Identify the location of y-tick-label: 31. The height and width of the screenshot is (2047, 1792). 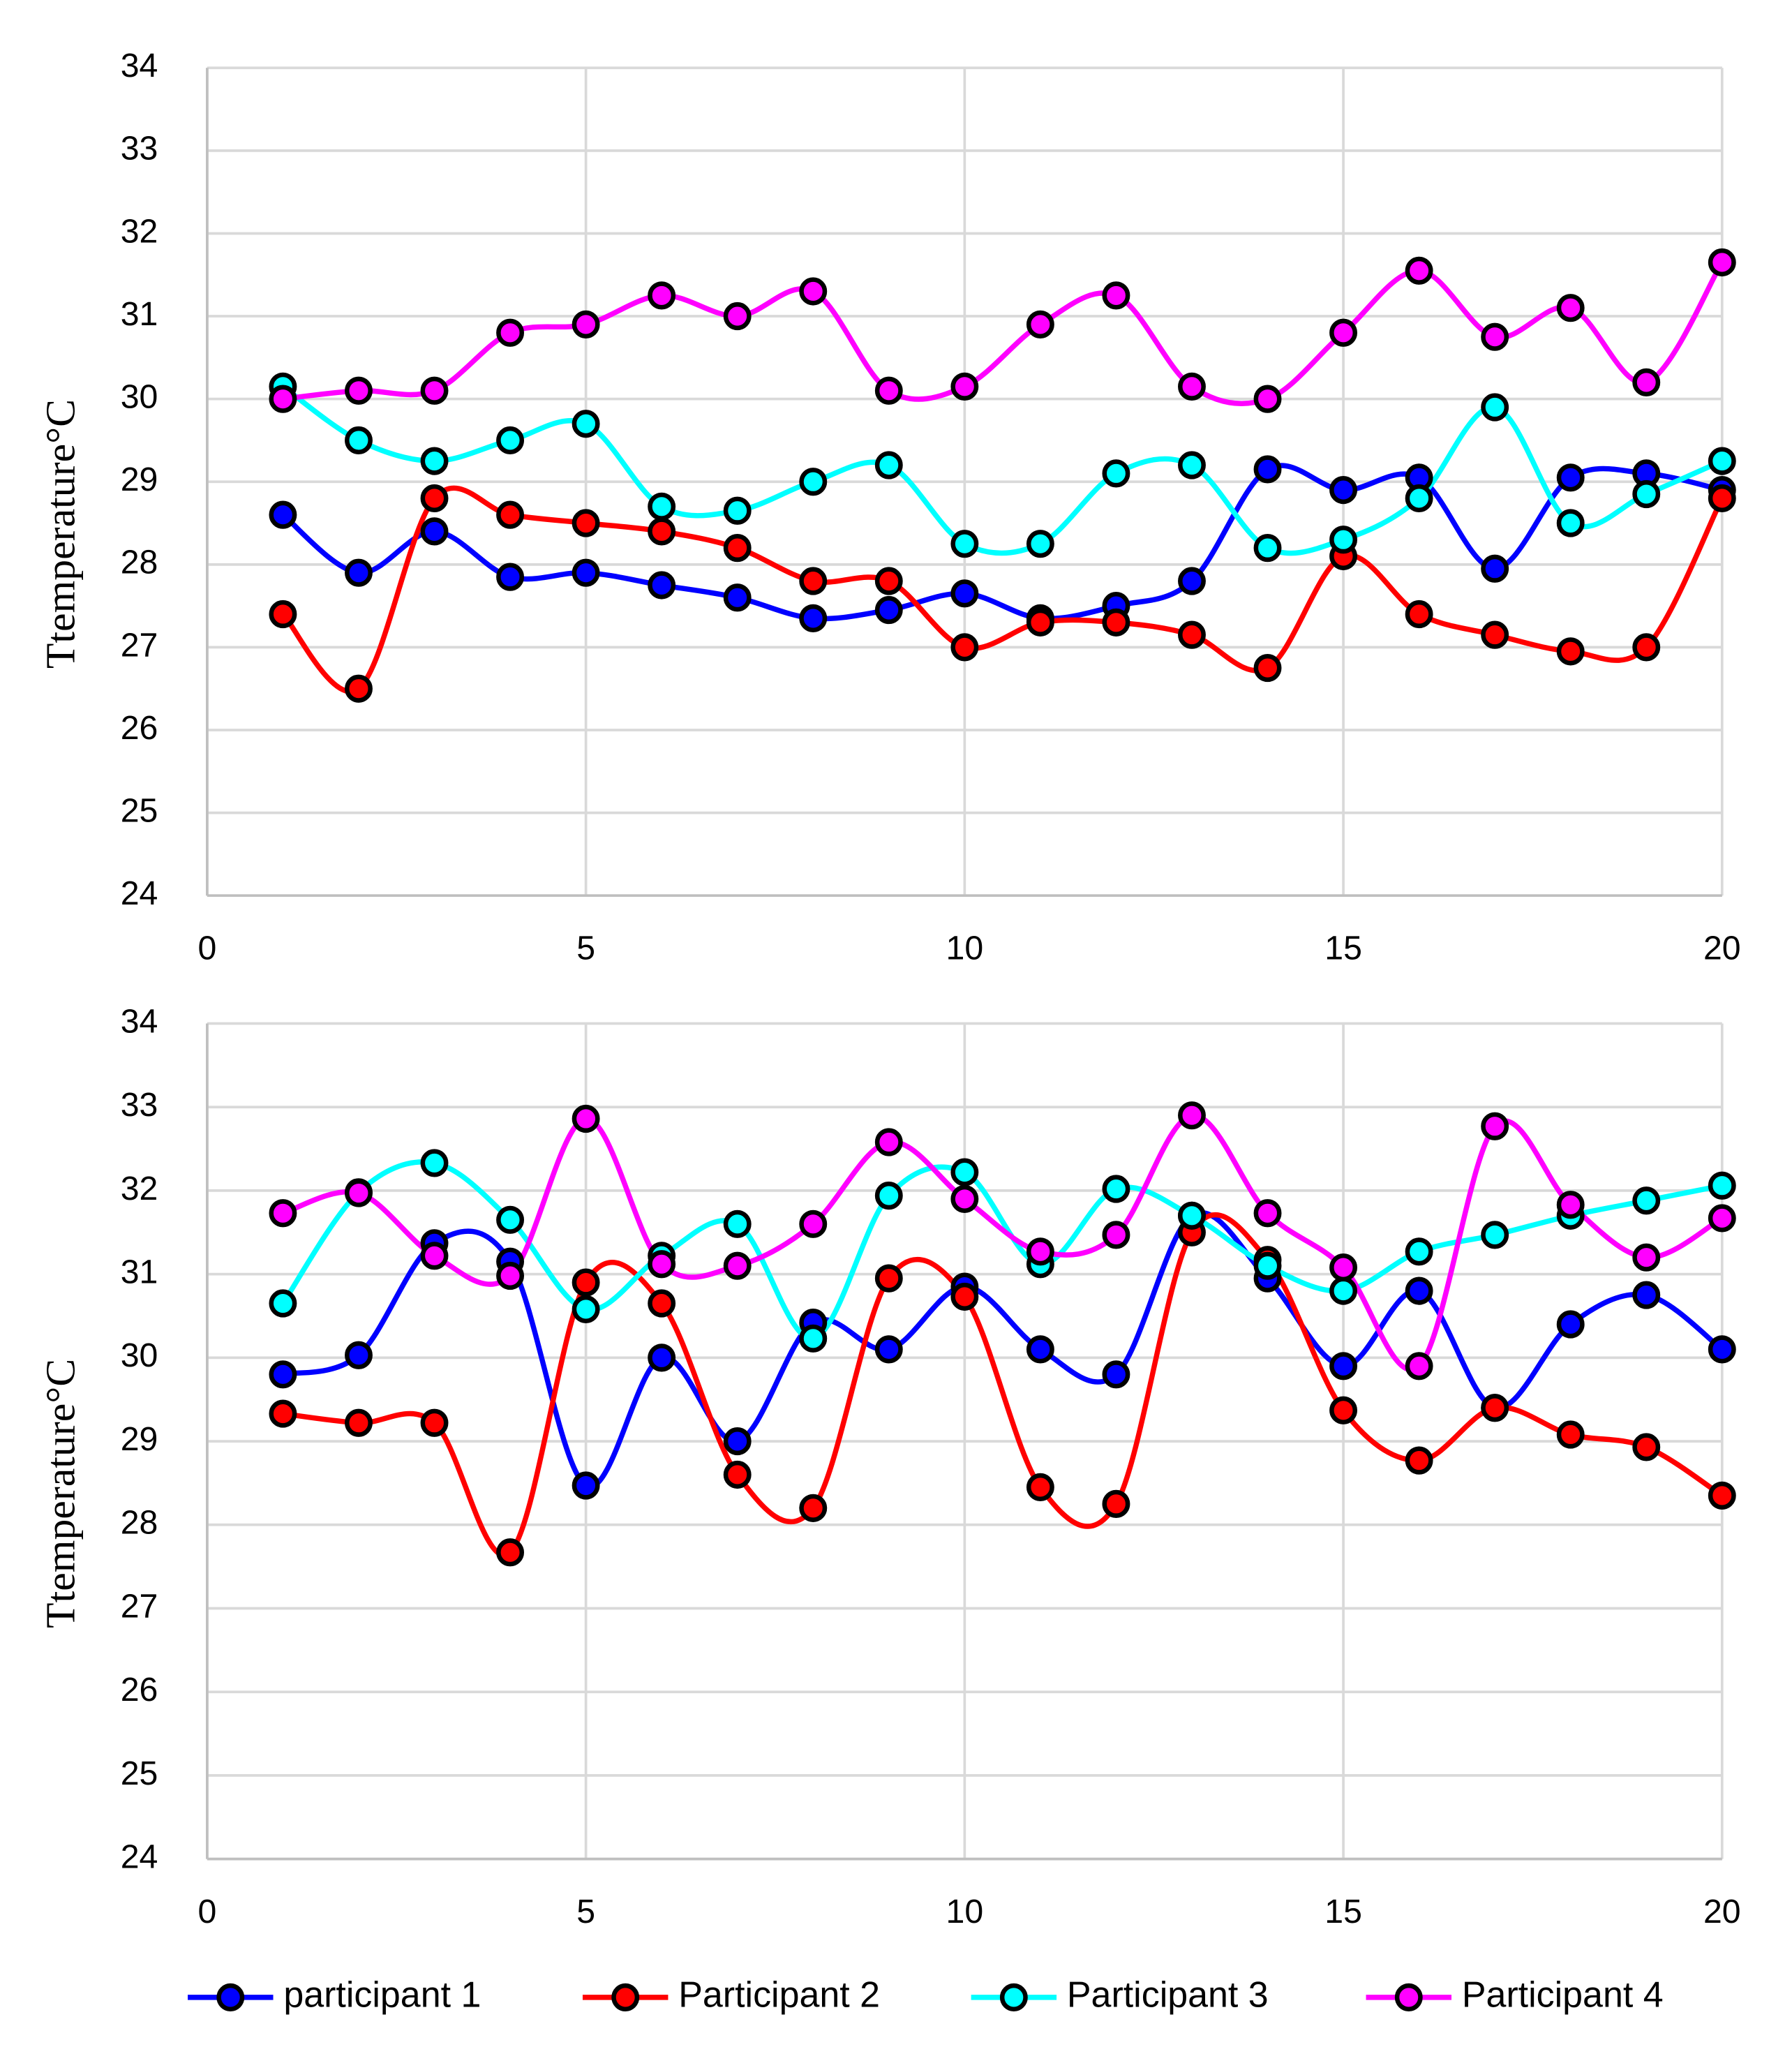
(139, 314).